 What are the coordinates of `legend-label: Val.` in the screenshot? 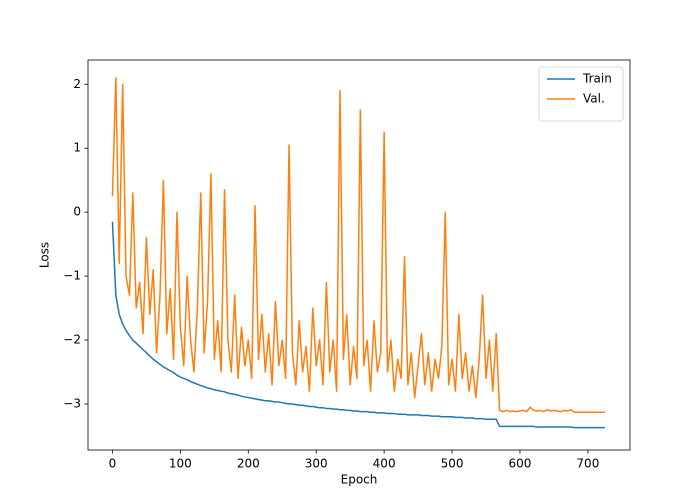 It's located at (594, 99).